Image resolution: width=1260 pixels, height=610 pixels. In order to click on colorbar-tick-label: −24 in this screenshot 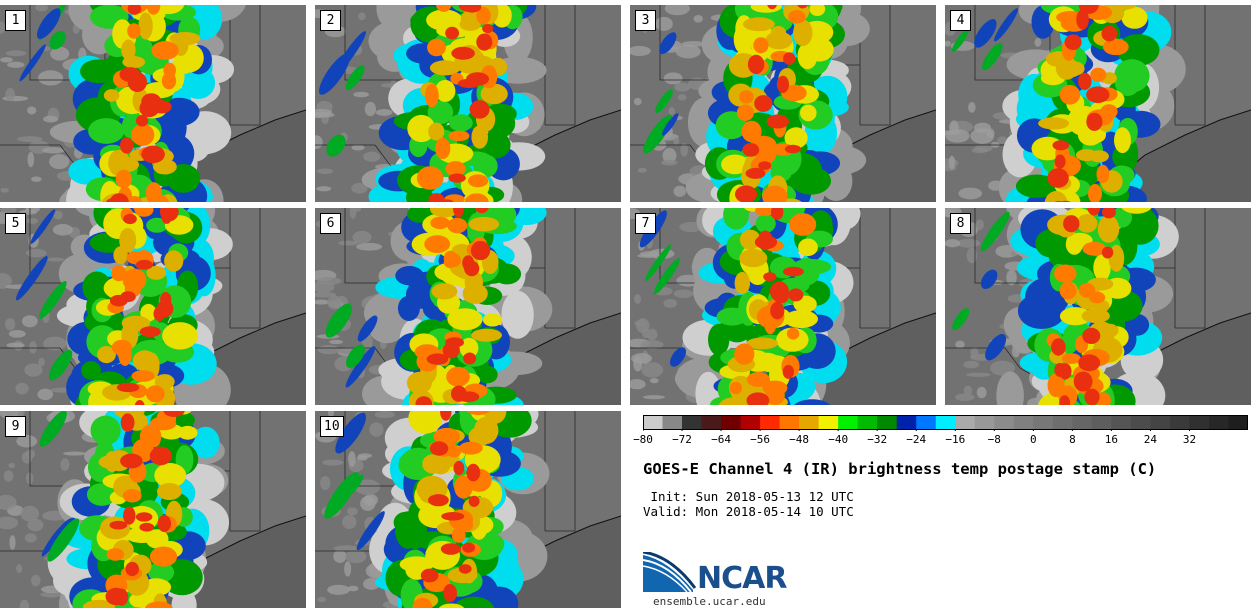, I will do `click(916, 439)`.